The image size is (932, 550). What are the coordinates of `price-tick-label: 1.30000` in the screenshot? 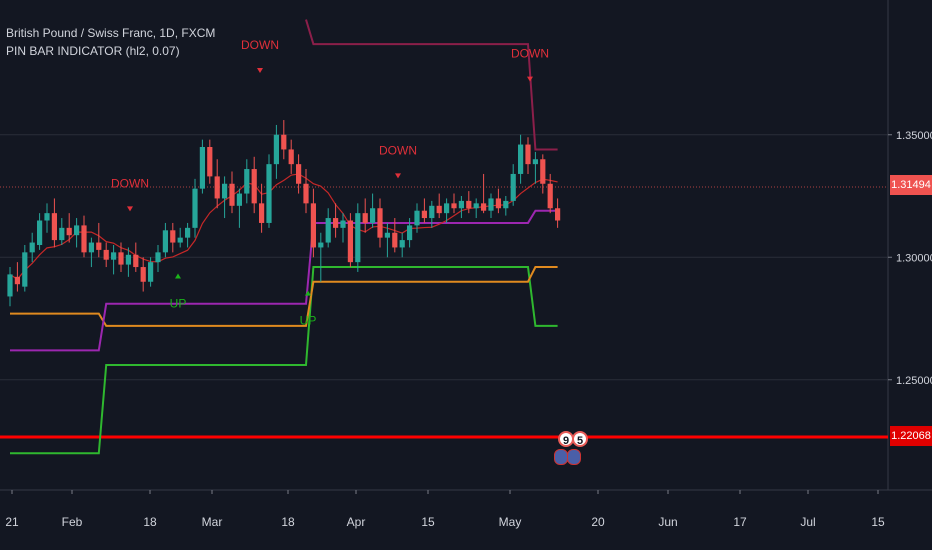 It's located at (914, 258).